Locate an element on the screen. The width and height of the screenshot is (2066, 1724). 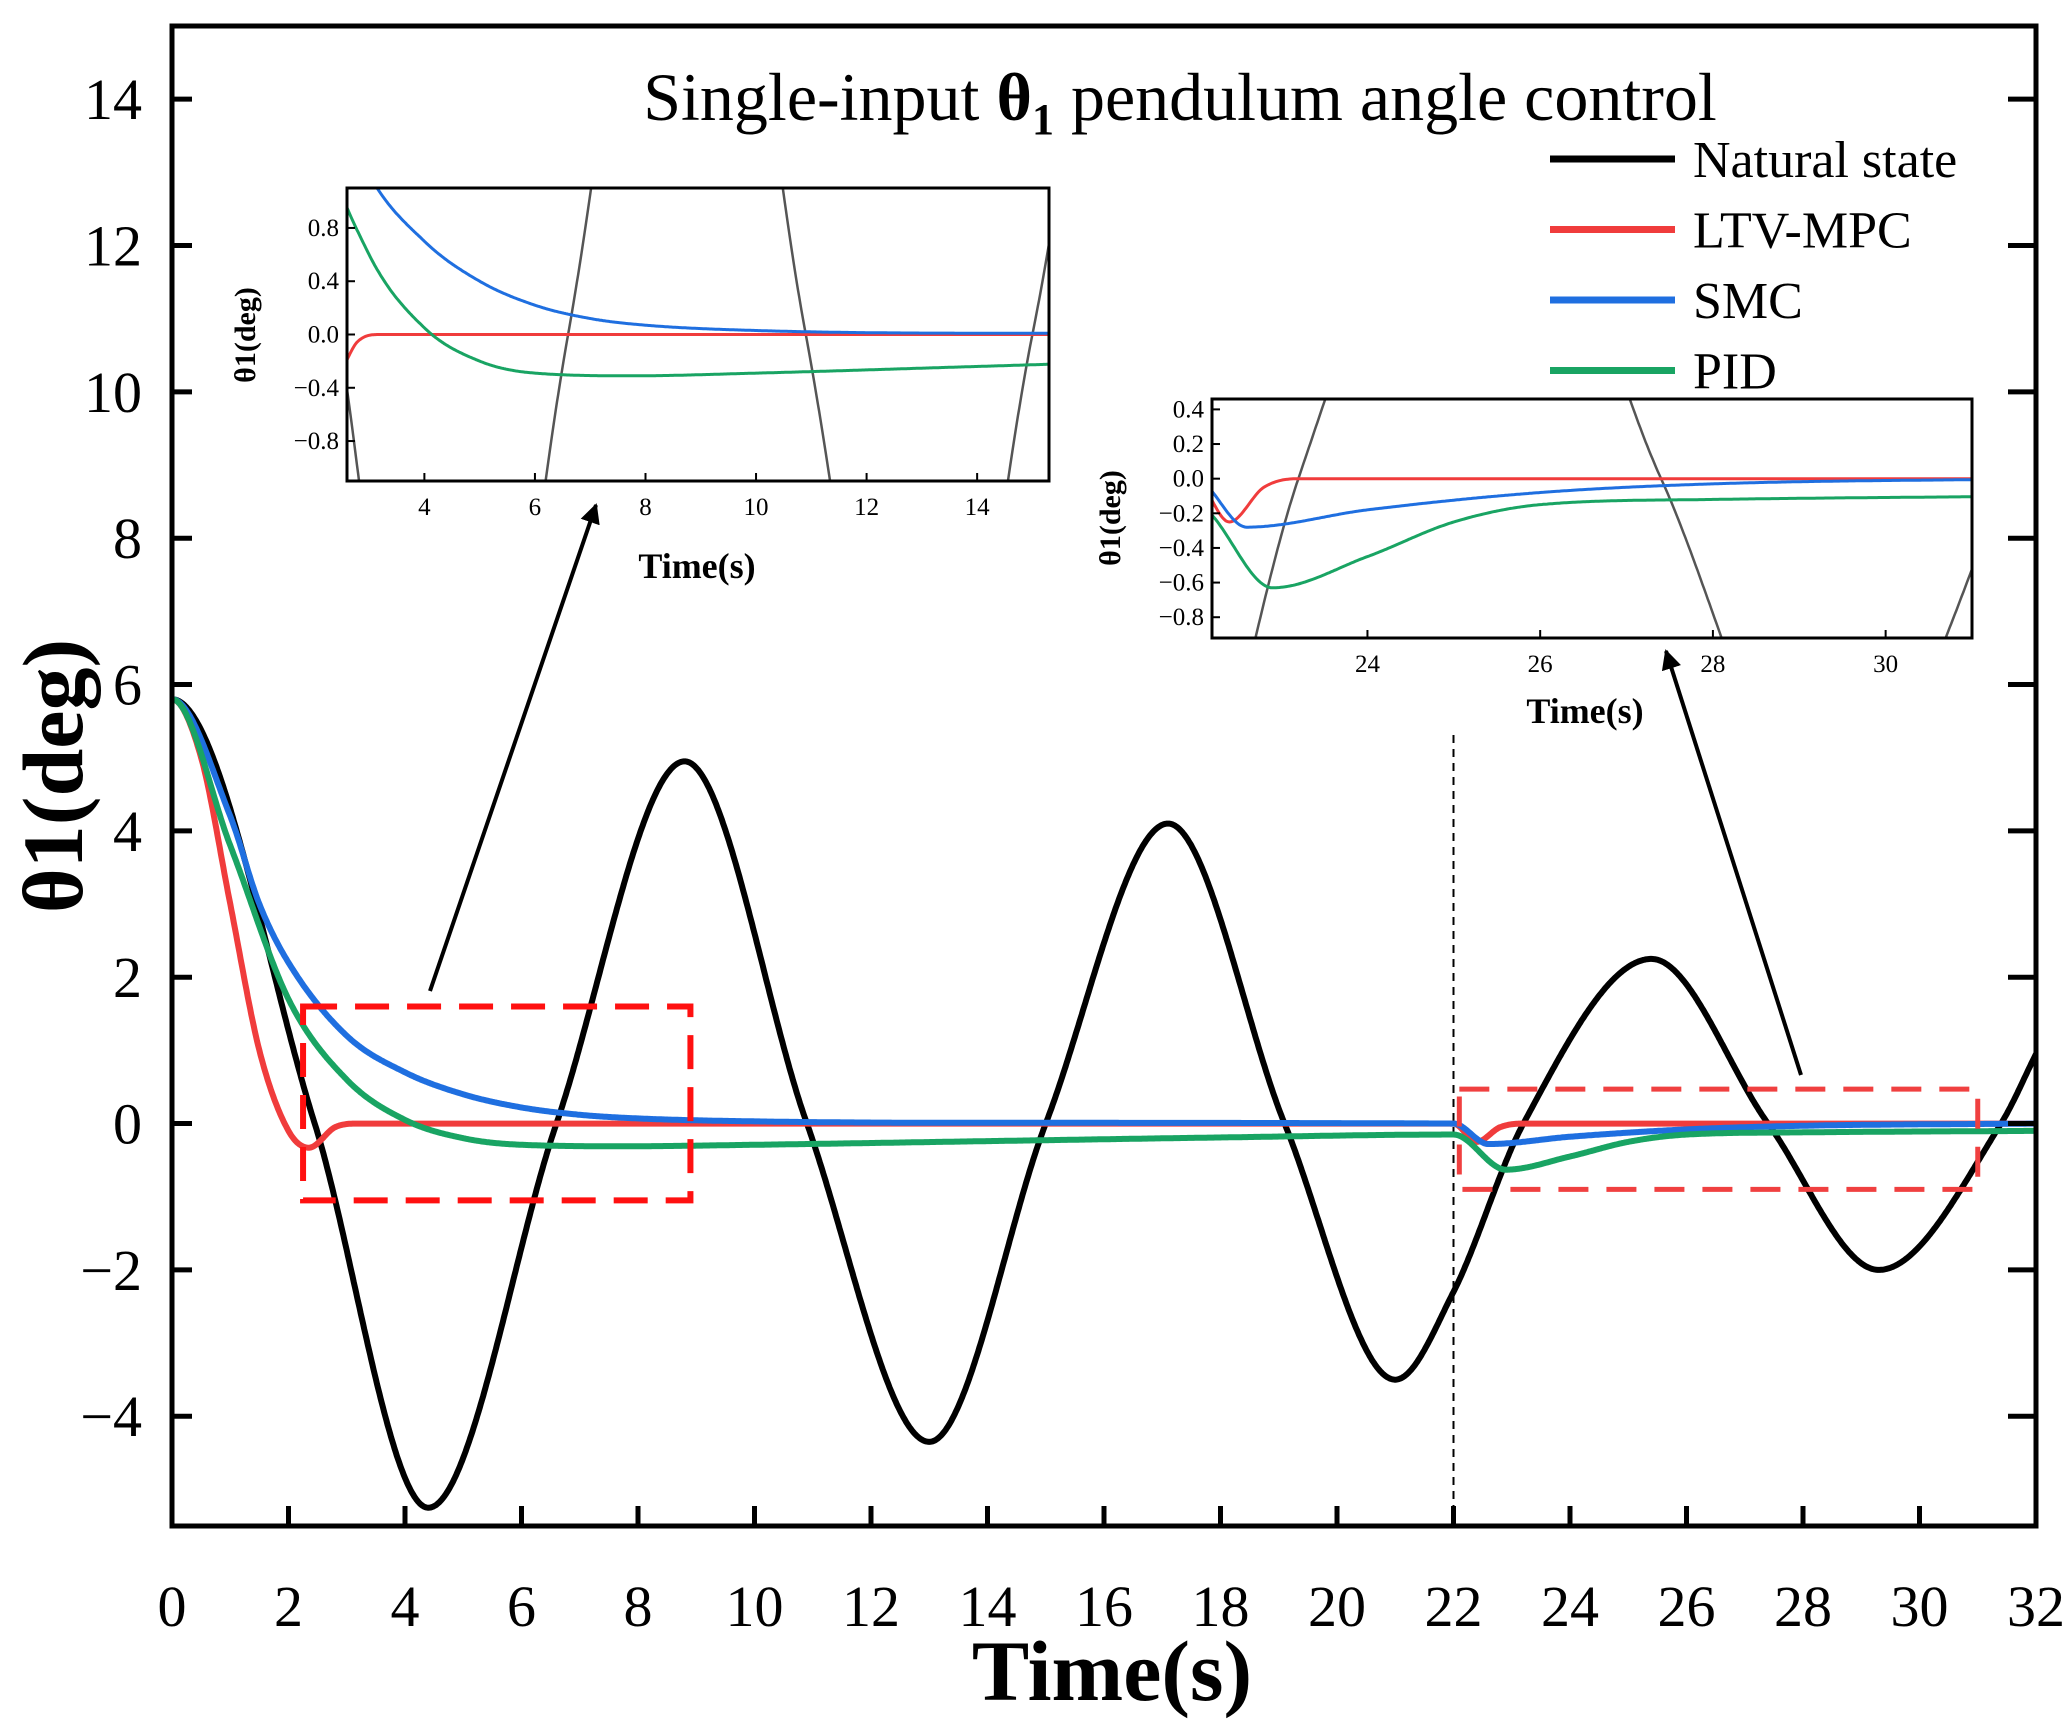
legend-item-ltv-mpc: LTV-MPC is located at coordinates (1731, 231).